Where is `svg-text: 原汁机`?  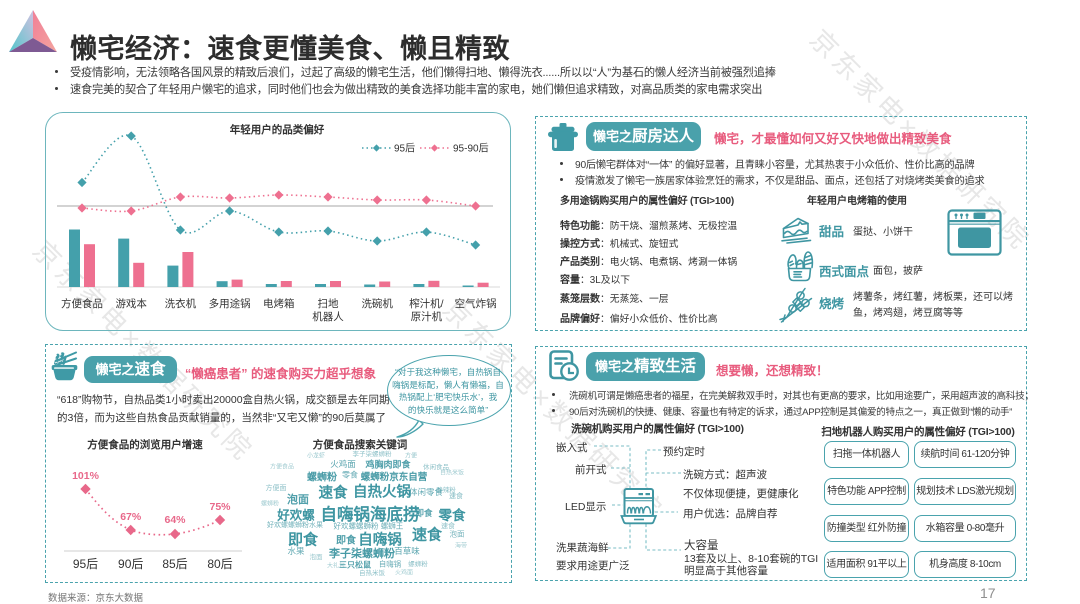 svg-text: 原汁机 is located at coordinates (427, 316).